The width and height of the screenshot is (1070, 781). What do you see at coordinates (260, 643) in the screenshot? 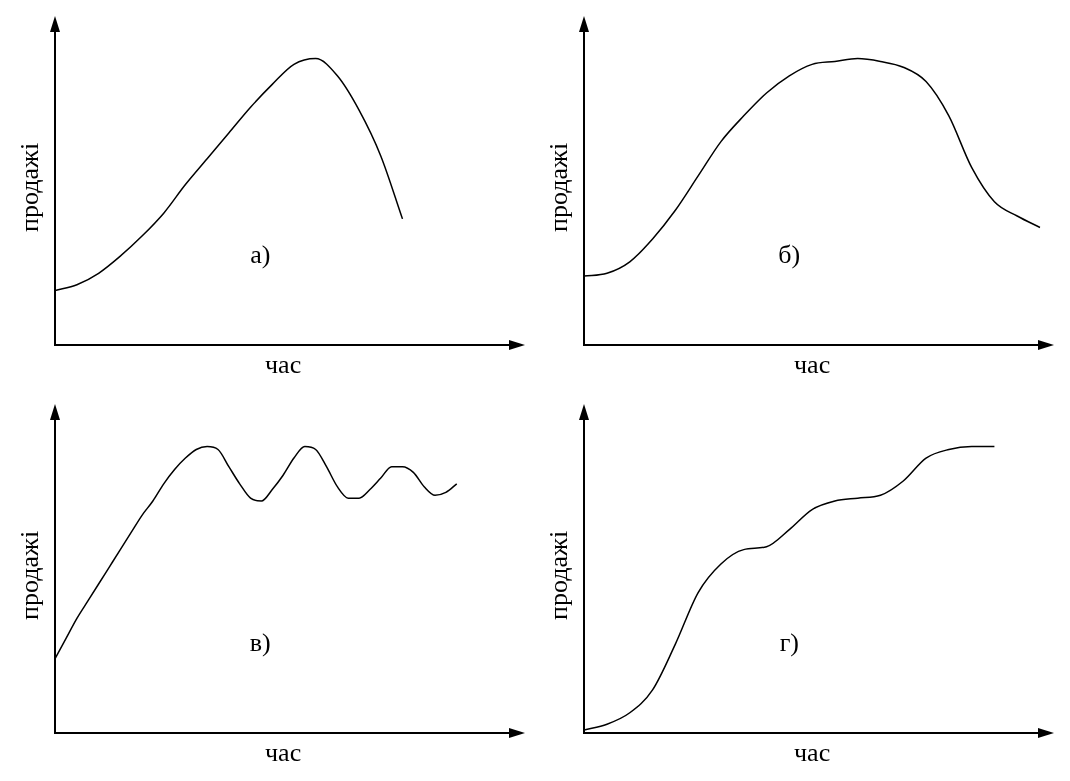
I see `annotation: в)` at bounding box center [260, 643].